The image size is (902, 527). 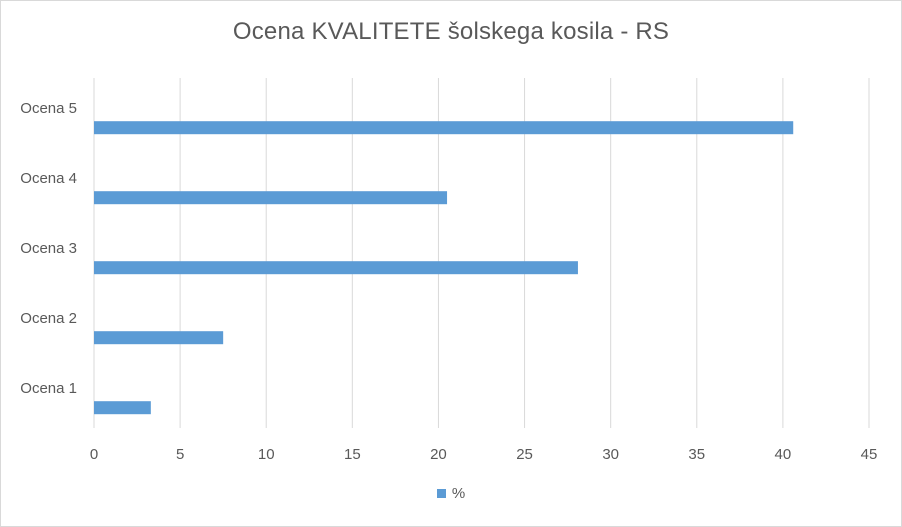 I want to click on category-label: Ocena 4, so click(x=48, y=178).